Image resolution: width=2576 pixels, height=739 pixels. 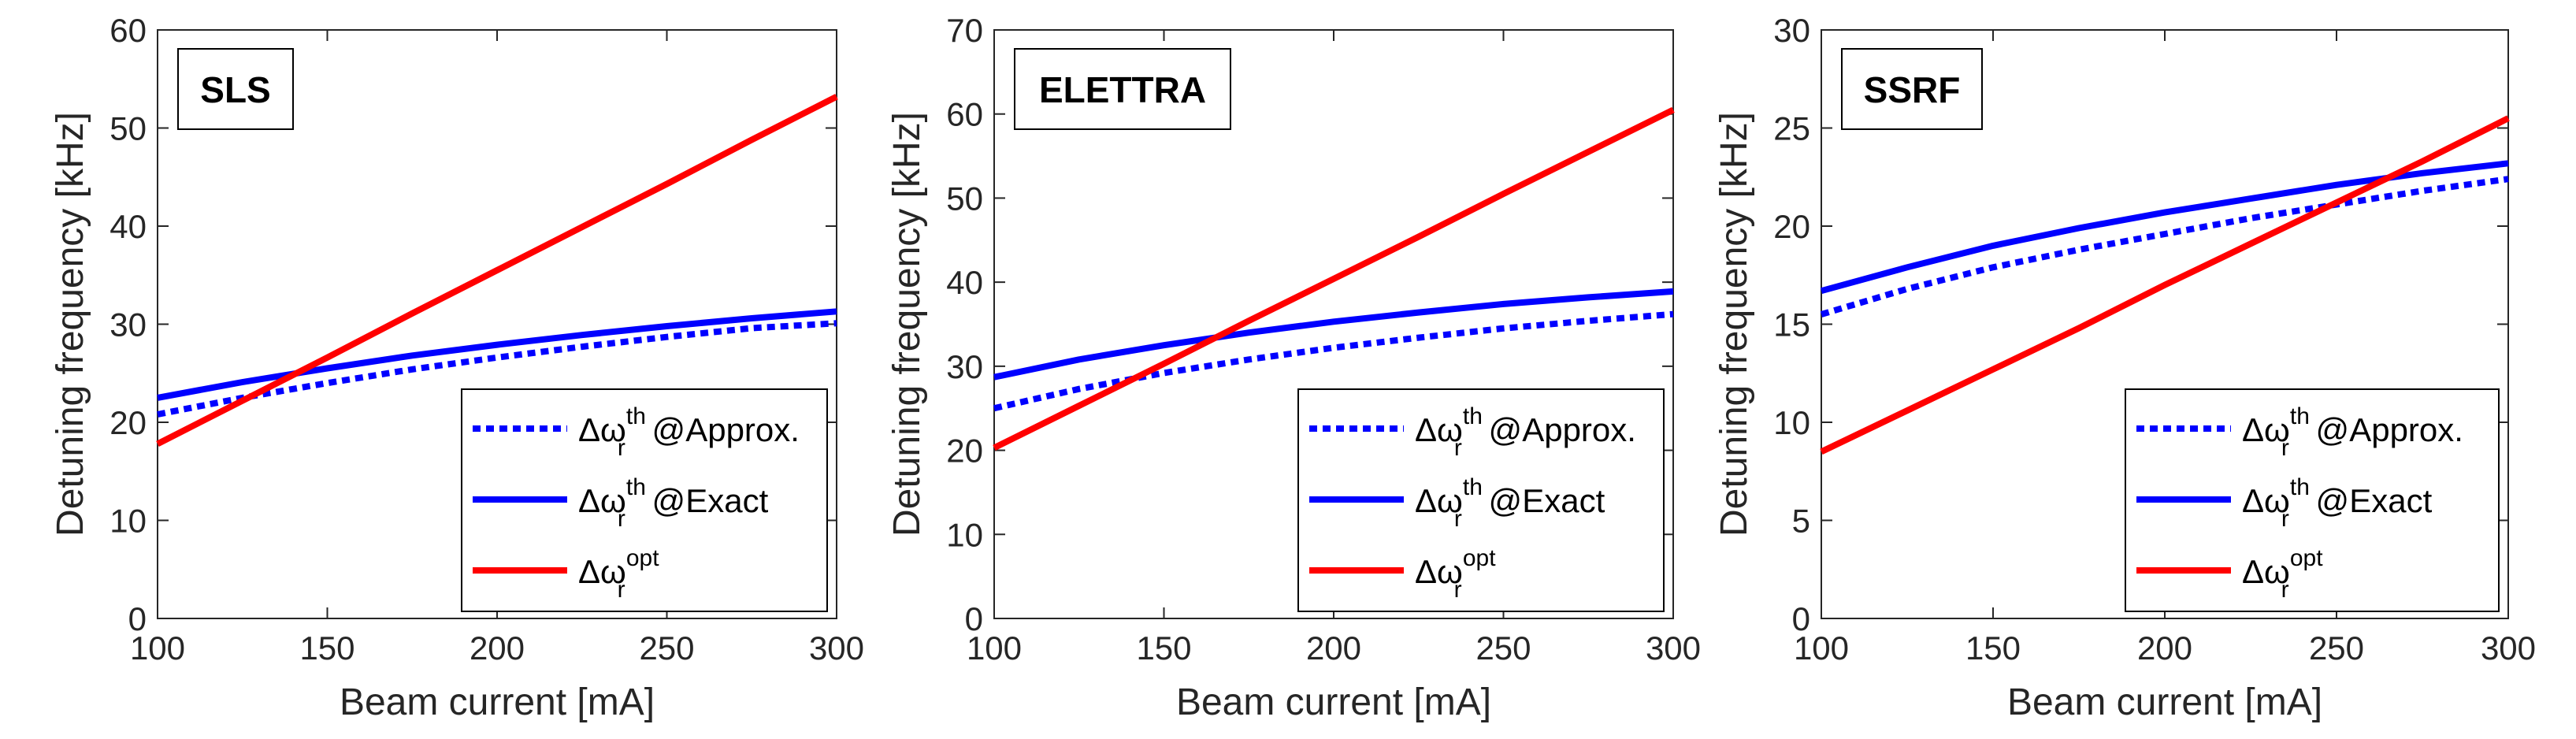 I want to click on series-line-approx, so click(x=2164, y=247).